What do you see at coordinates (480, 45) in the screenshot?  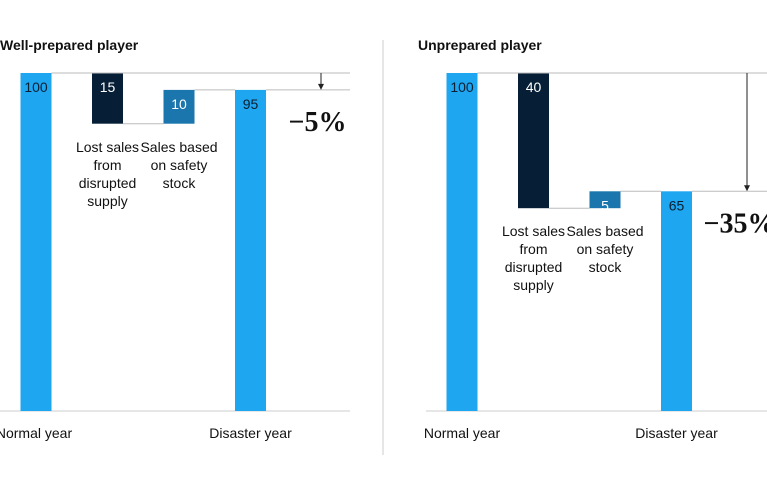 I see `chart-title: Unprepared player` at bounding box center [480, 45].